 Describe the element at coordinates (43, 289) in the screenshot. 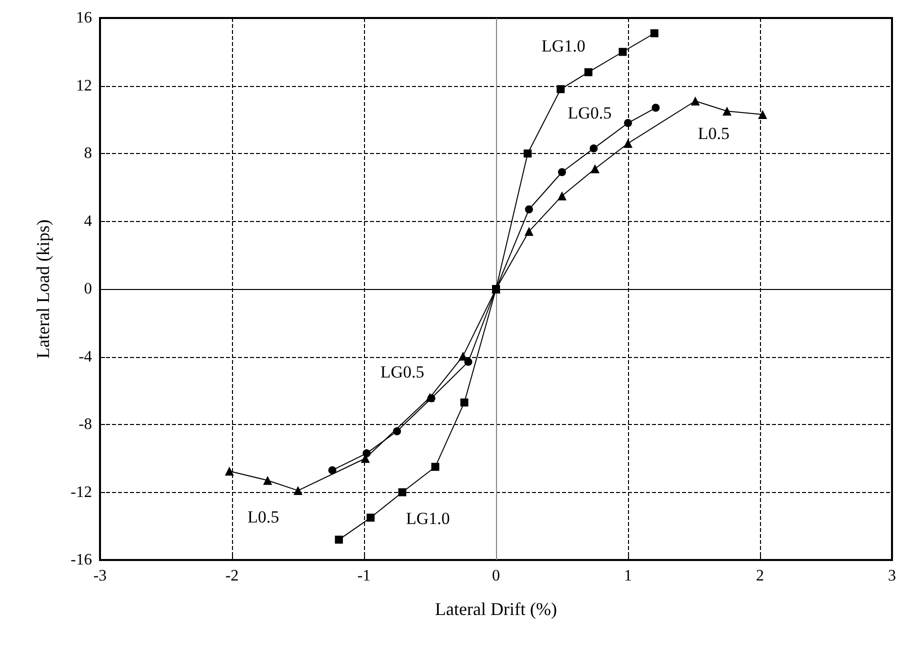

I see `y-axis-title: Lateral Load (kips)` at that location.